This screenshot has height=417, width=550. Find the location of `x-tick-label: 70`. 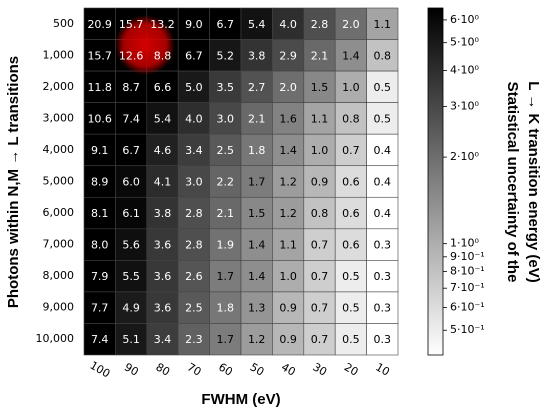

x-tick-label: 70 is located at coordinates (194, 369).